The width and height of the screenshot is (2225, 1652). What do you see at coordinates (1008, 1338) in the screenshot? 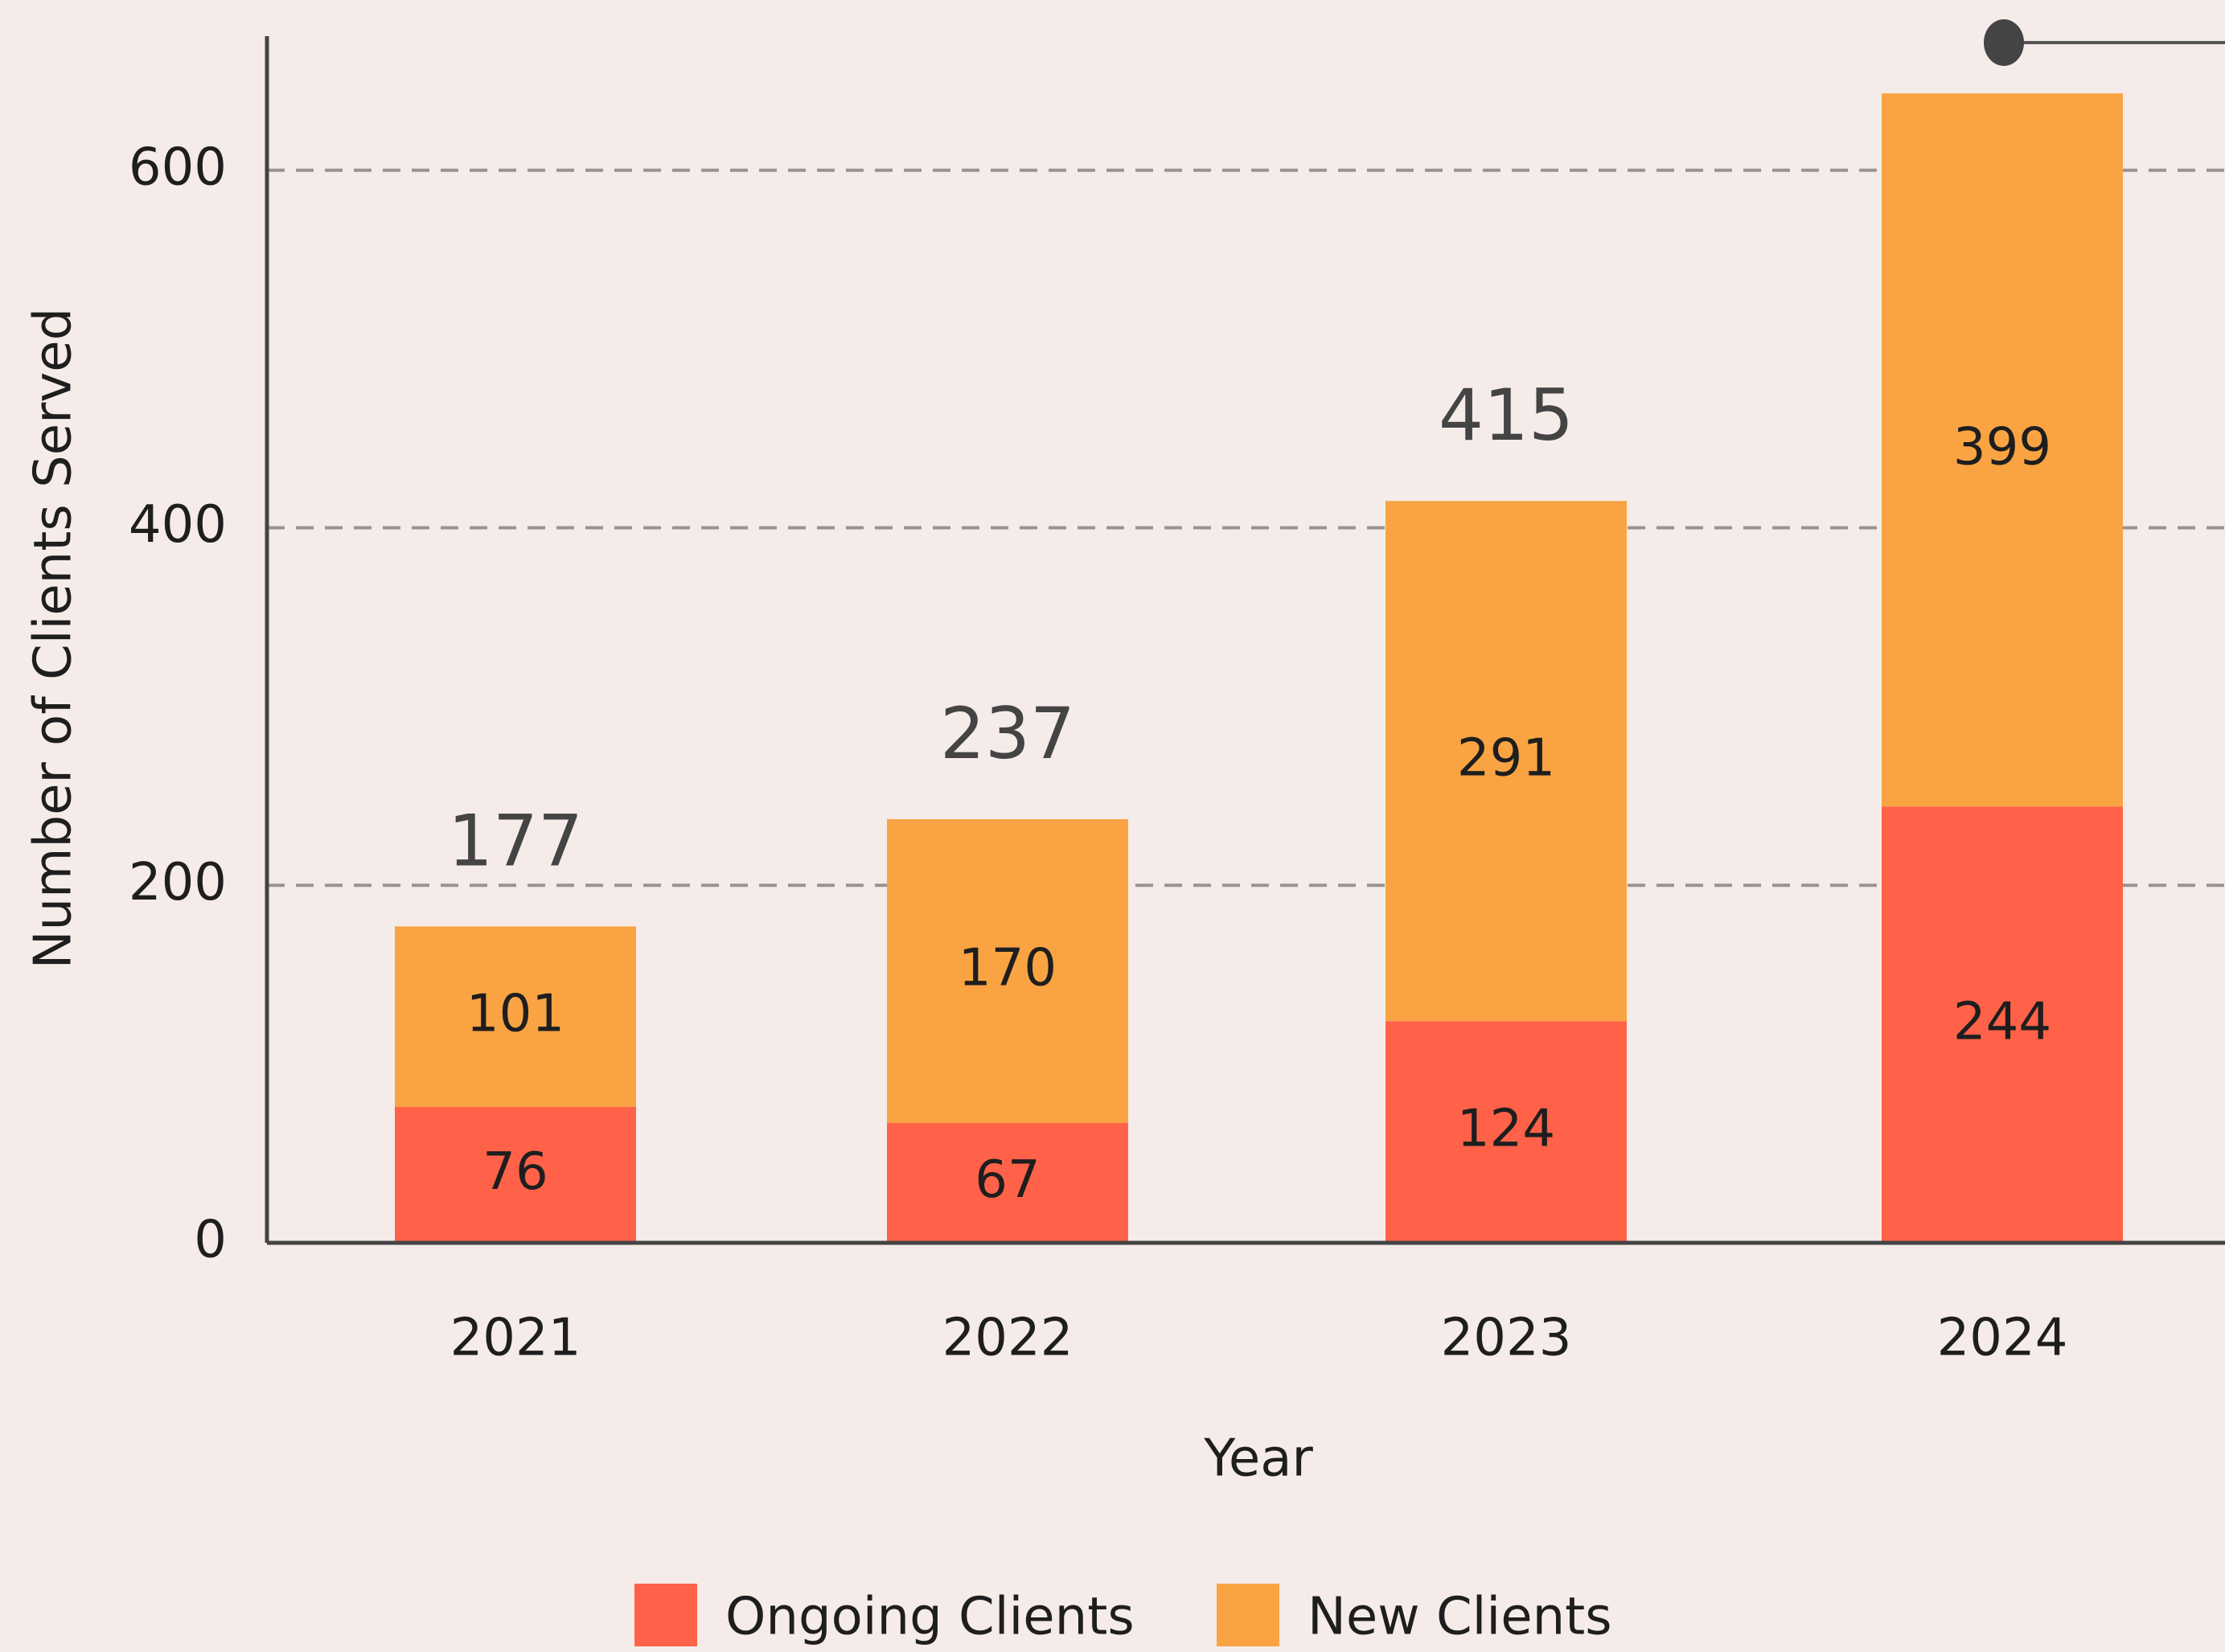
I see `x-tick-label: 2022` at bounding box center [1008, 1338].